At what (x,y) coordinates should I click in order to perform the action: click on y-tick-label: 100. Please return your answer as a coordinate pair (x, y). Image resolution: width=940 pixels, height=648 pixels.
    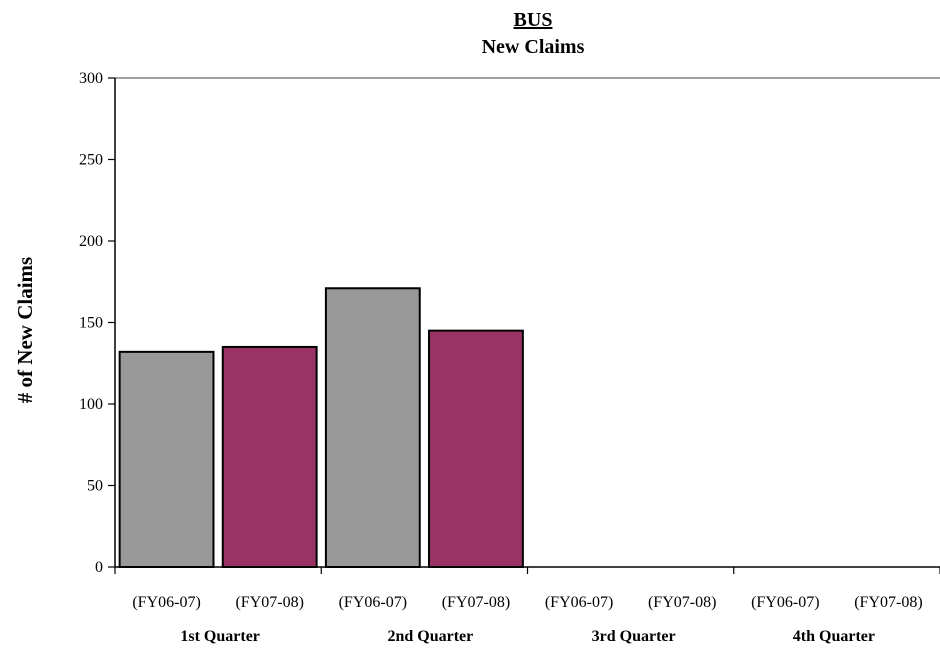
    Looking at the image, I should click on (91, 404).